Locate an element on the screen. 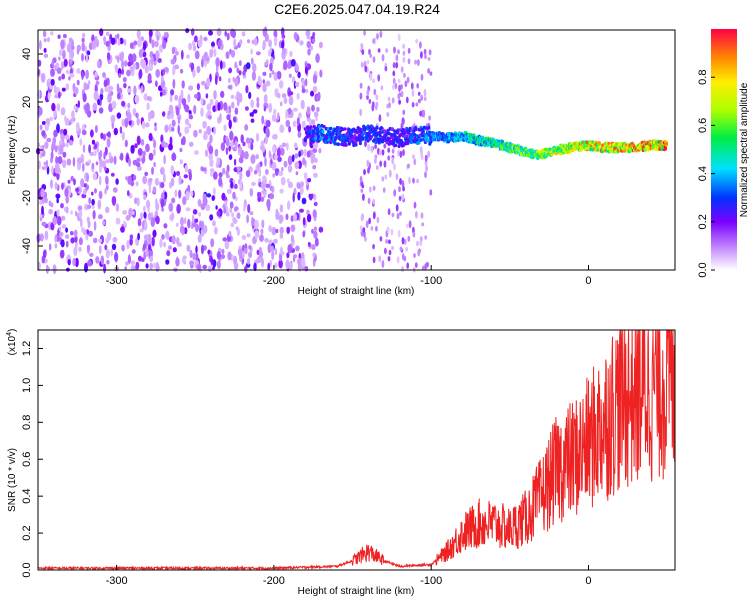 The height and width of the screenshot is (600, 750). snr-y-tick-label: 0.6 is located at coordinates (27, 459).